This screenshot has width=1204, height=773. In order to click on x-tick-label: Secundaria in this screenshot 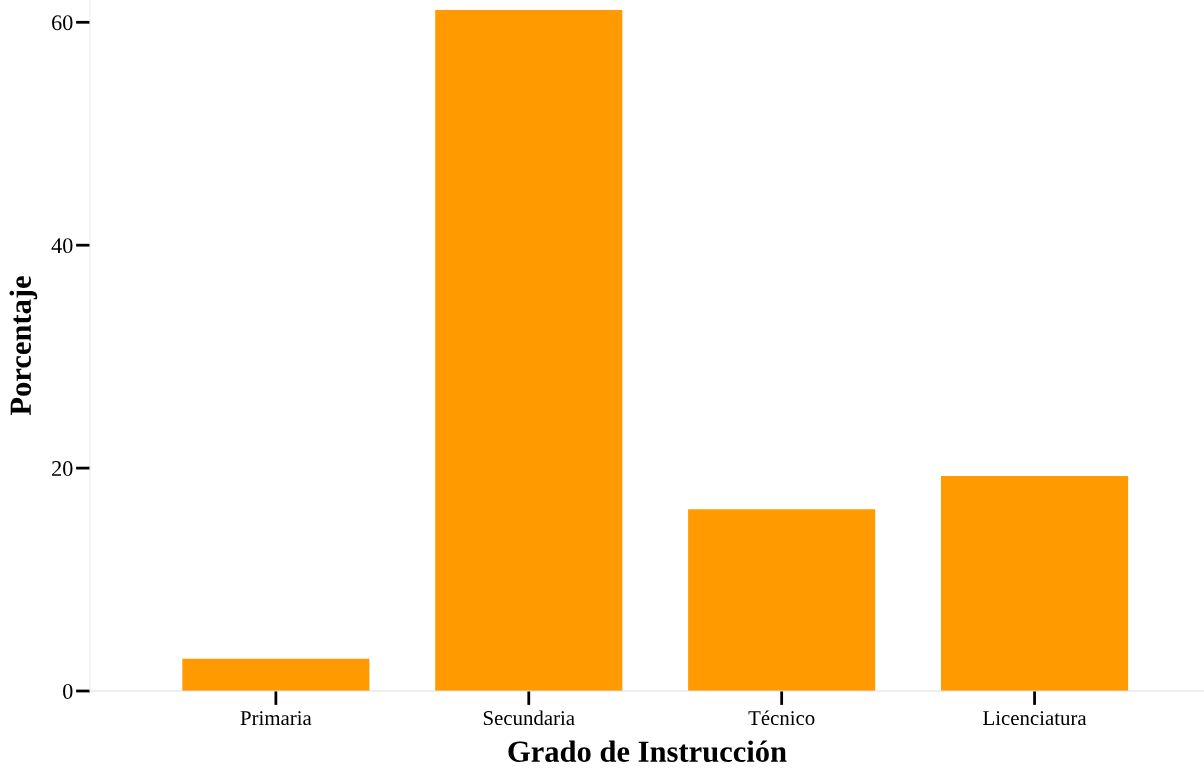, I will do `click(529, 718)`.